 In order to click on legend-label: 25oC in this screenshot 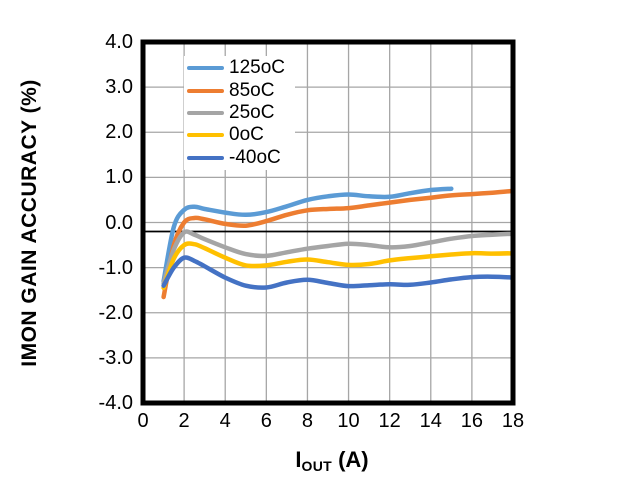, I will do `click(252, 112)`.